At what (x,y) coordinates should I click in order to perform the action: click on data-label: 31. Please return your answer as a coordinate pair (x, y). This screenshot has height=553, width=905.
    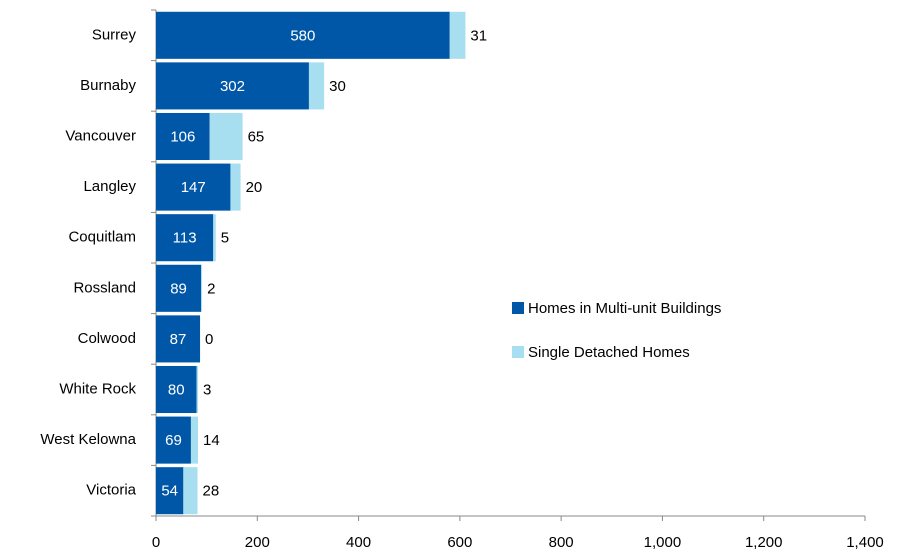
    Looking at the image, I should click on (478, 35).